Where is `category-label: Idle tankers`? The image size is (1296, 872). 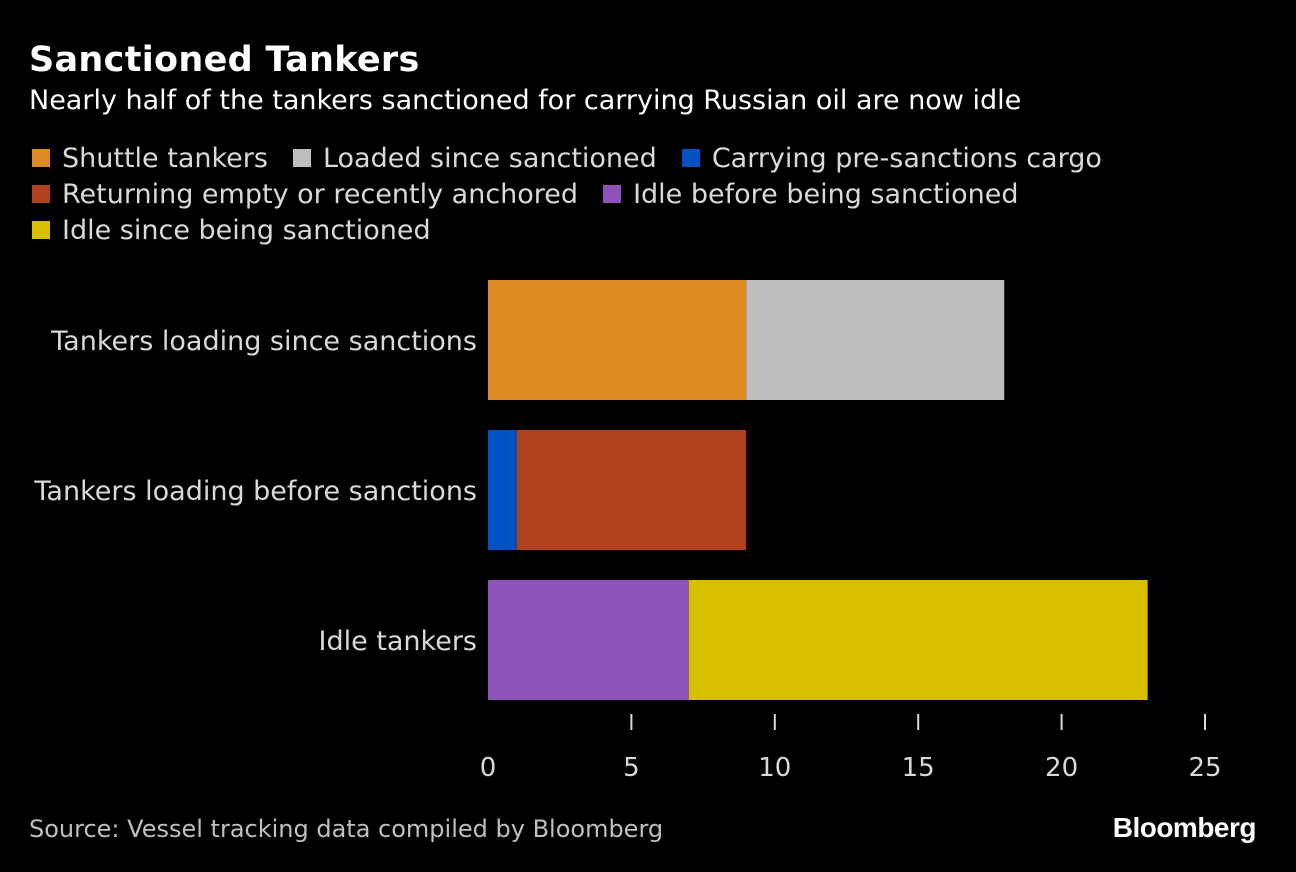
category-label: Idle tankers is located at coordinates (398, 641).